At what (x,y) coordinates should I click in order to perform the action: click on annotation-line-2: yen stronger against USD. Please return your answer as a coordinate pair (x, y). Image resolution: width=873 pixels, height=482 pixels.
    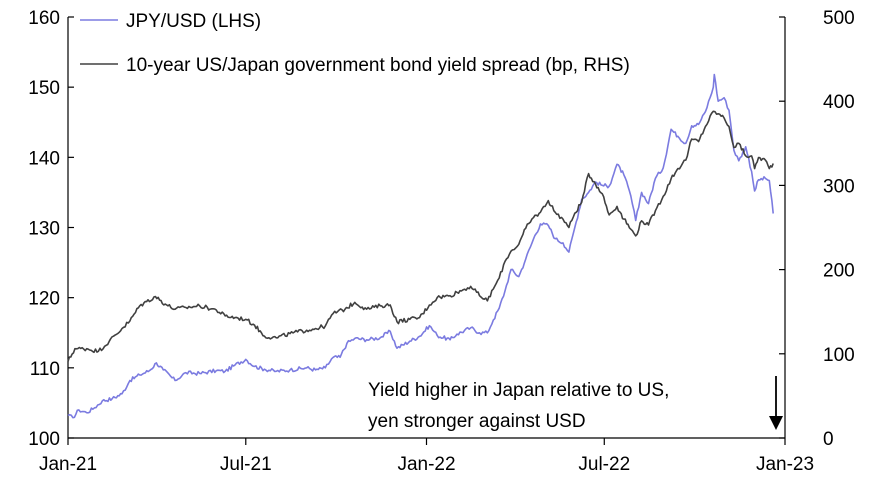
    Looking at the image, I should click on (477, 421).